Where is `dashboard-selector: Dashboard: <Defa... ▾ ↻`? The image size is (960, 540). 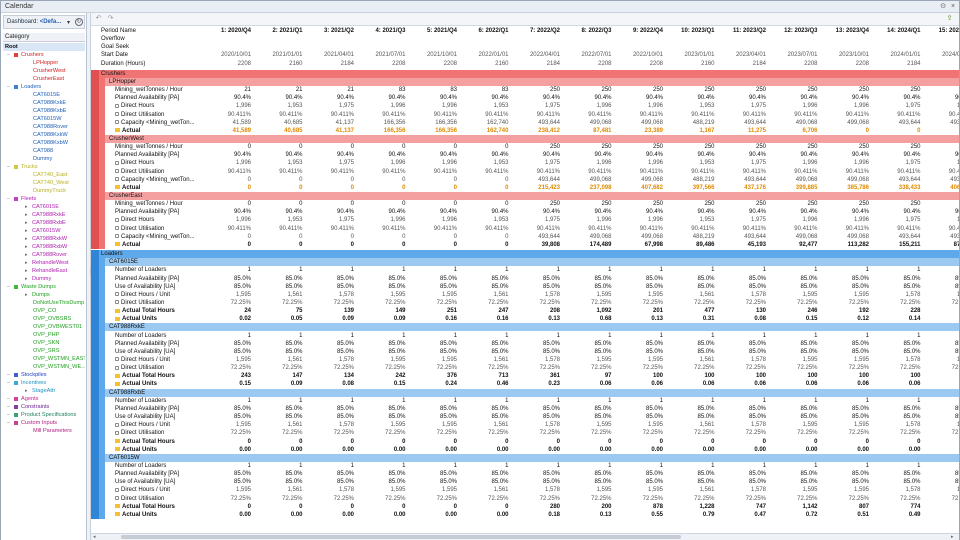
dashboard-selector: Dashboard: <Defa... ▾ ↻ is located at coordinates (44, 22).